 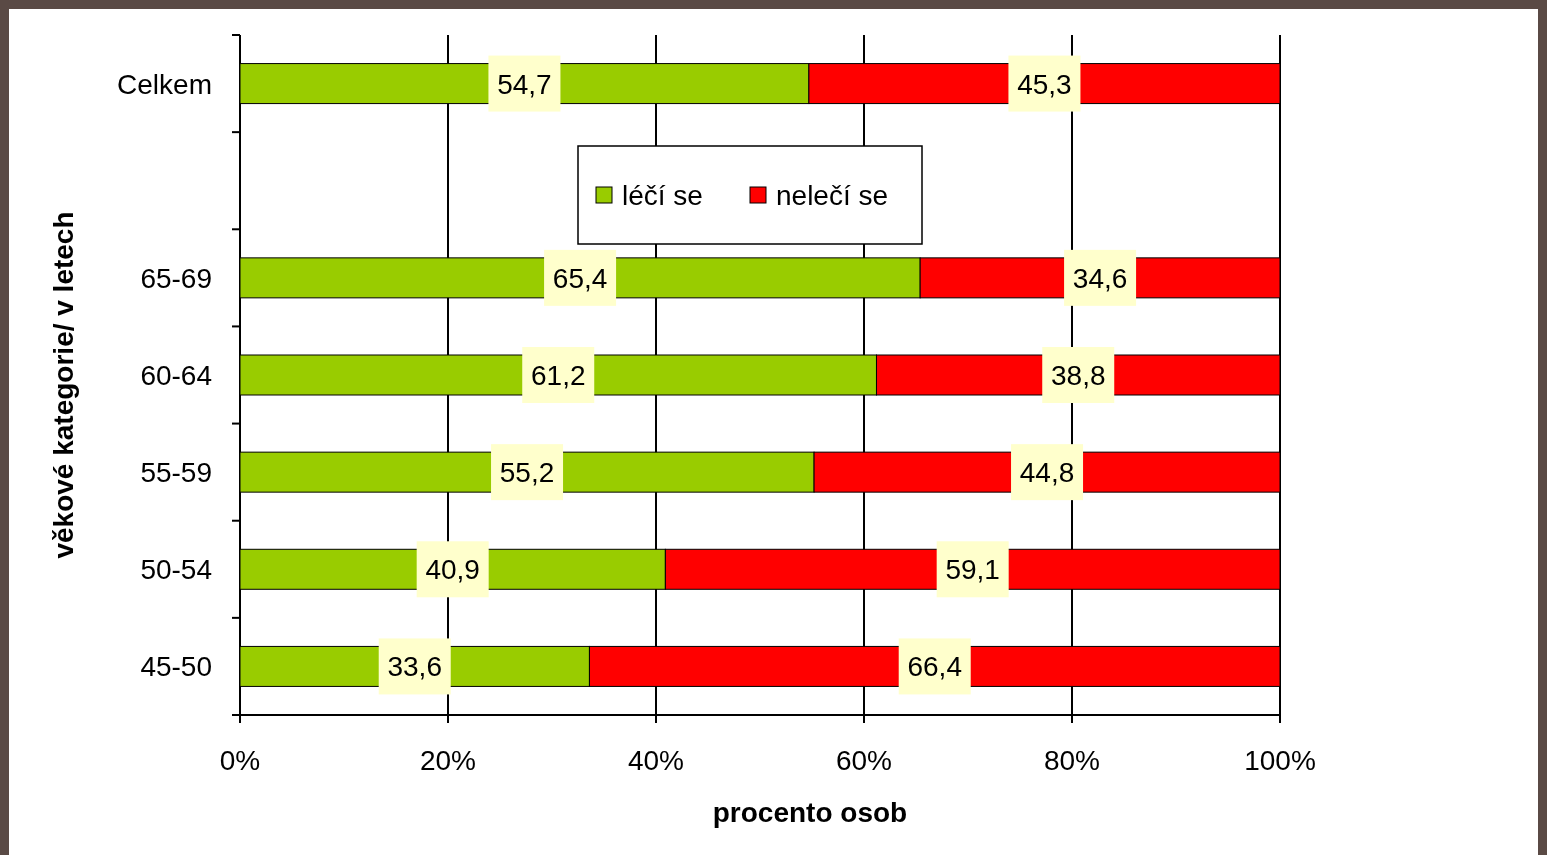 What do you see at coordinates (448, 760) in the screenshot?
I see `x-tick-label: 20%` at bounding box center [448, 760].